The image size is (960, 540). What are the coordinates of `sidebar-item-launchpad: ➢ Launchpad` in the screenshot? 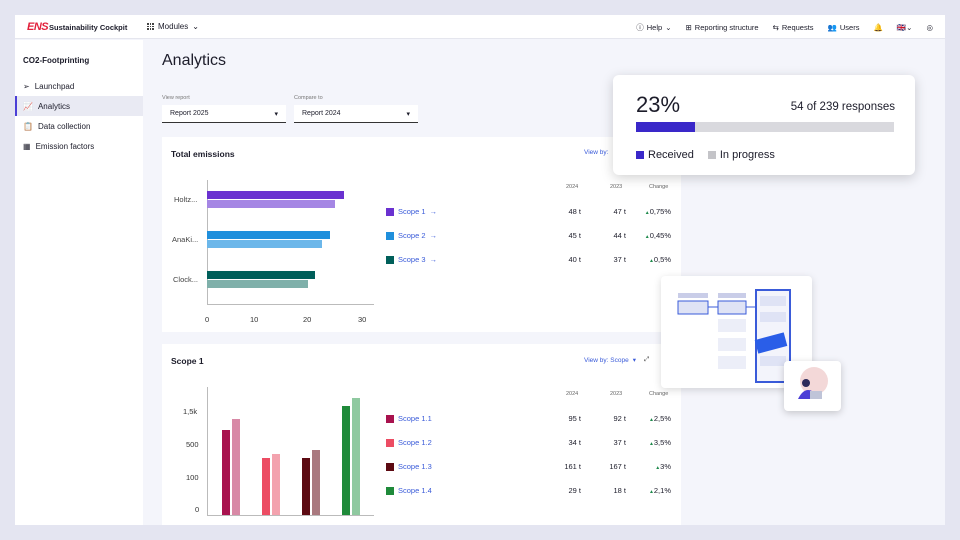 It's located at (79, 86).